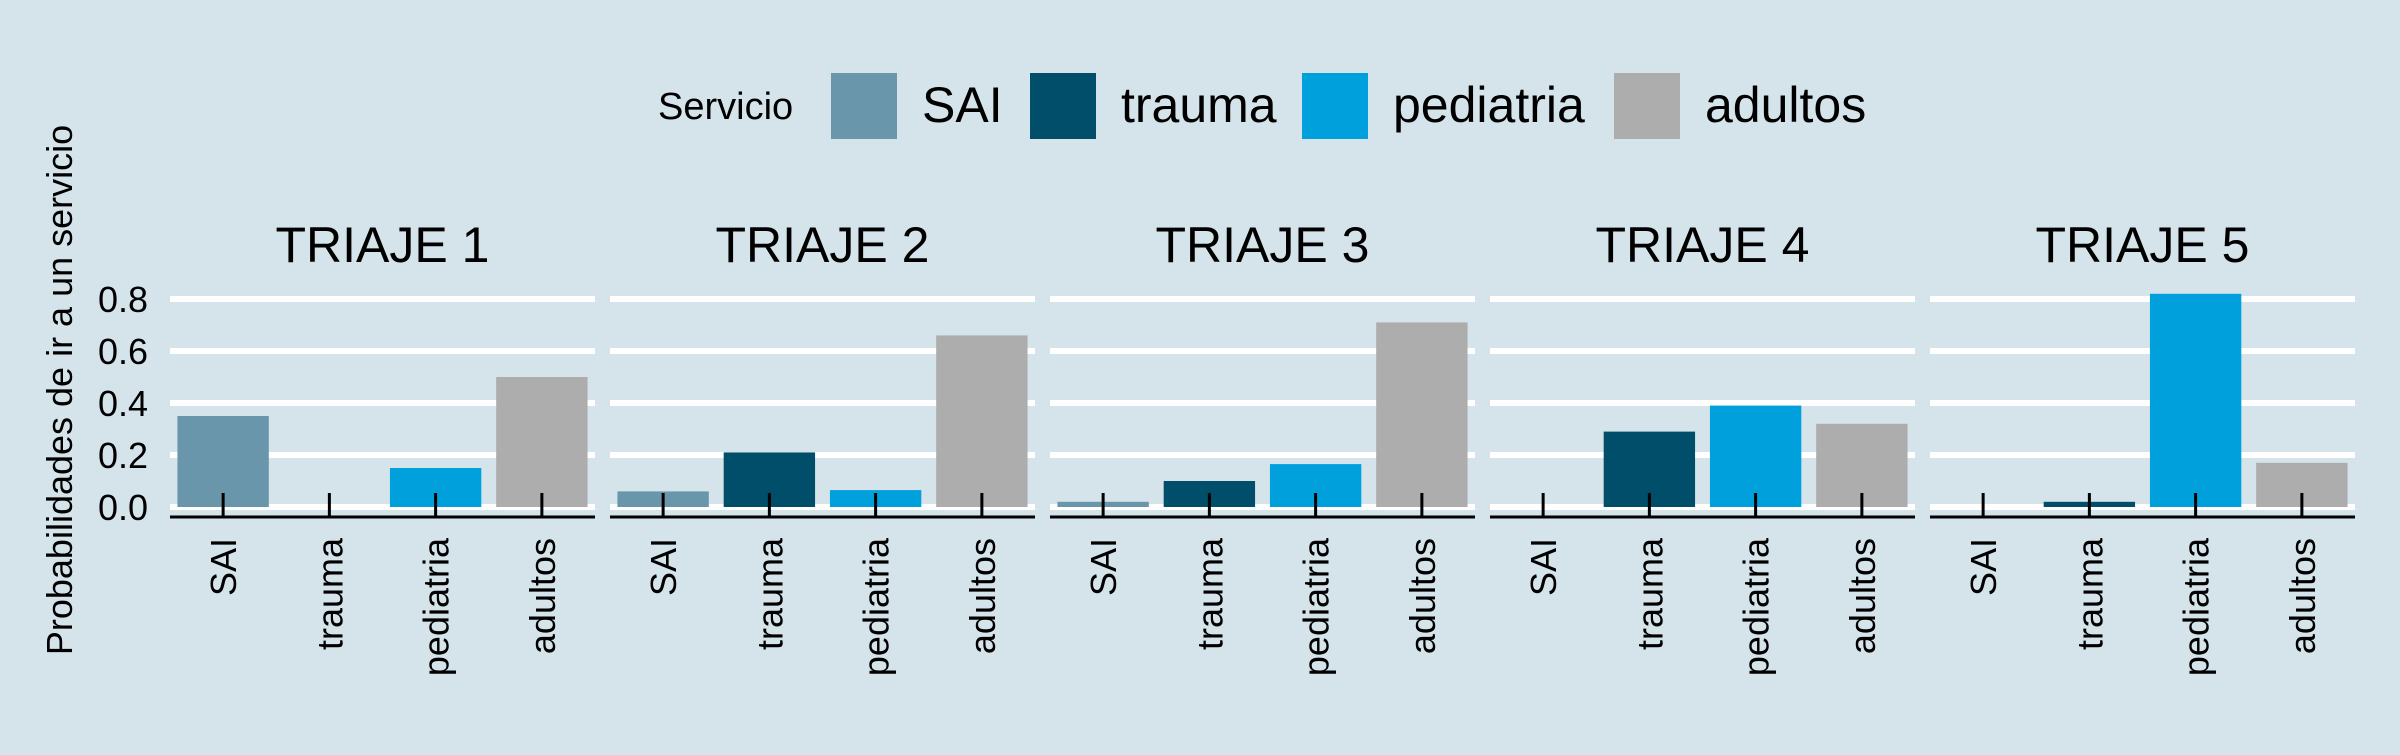 The width and height of the screenshot is (2400, 755). What do you see at coordinates (1702, 446) in the screenshot?
I see `facet-4: TRIAJE 4 SAI trauma pediatria adultos` at bounding box center [1702, 446].